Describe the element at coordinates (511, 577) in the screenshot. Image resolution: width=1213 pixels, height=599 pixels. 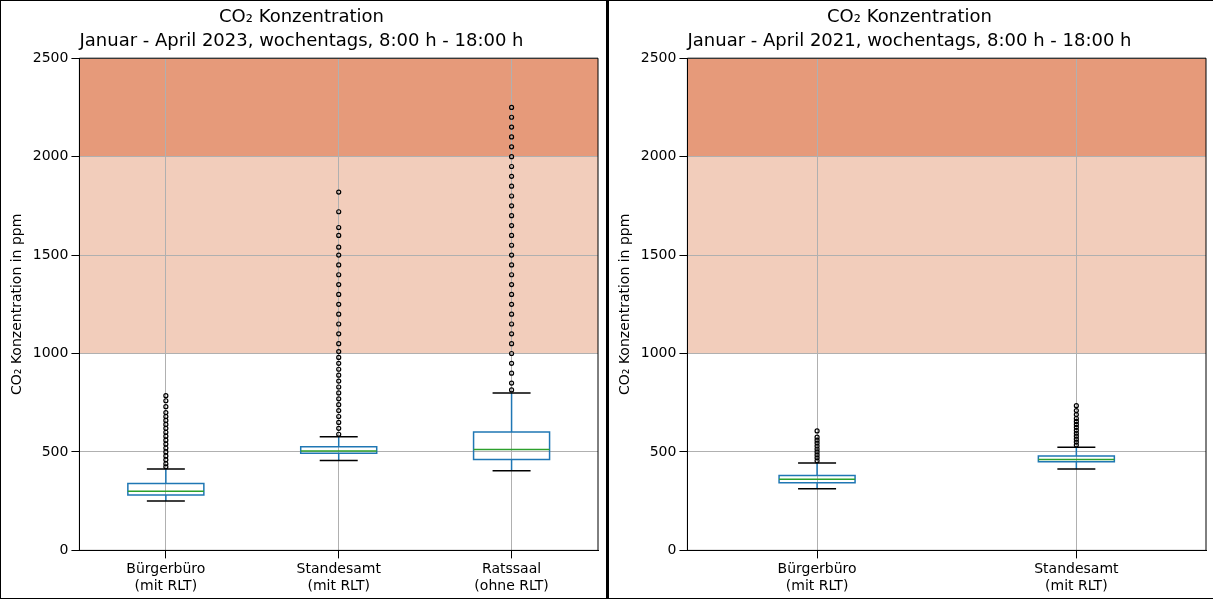
I see `x-tick-label: Ratssaal (ohne RLT)` at that location.